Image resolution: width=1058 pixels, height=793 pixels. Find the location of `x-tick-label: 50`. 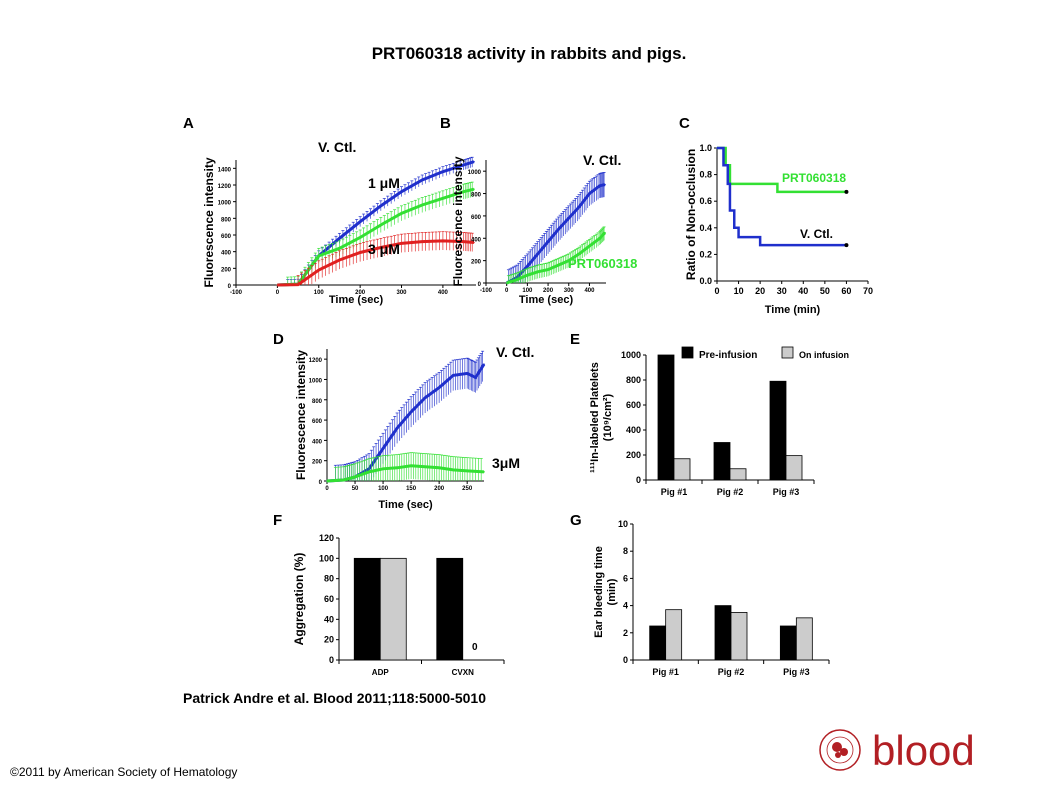

x-tick-label: 50 is located at coordinates (825, 291).